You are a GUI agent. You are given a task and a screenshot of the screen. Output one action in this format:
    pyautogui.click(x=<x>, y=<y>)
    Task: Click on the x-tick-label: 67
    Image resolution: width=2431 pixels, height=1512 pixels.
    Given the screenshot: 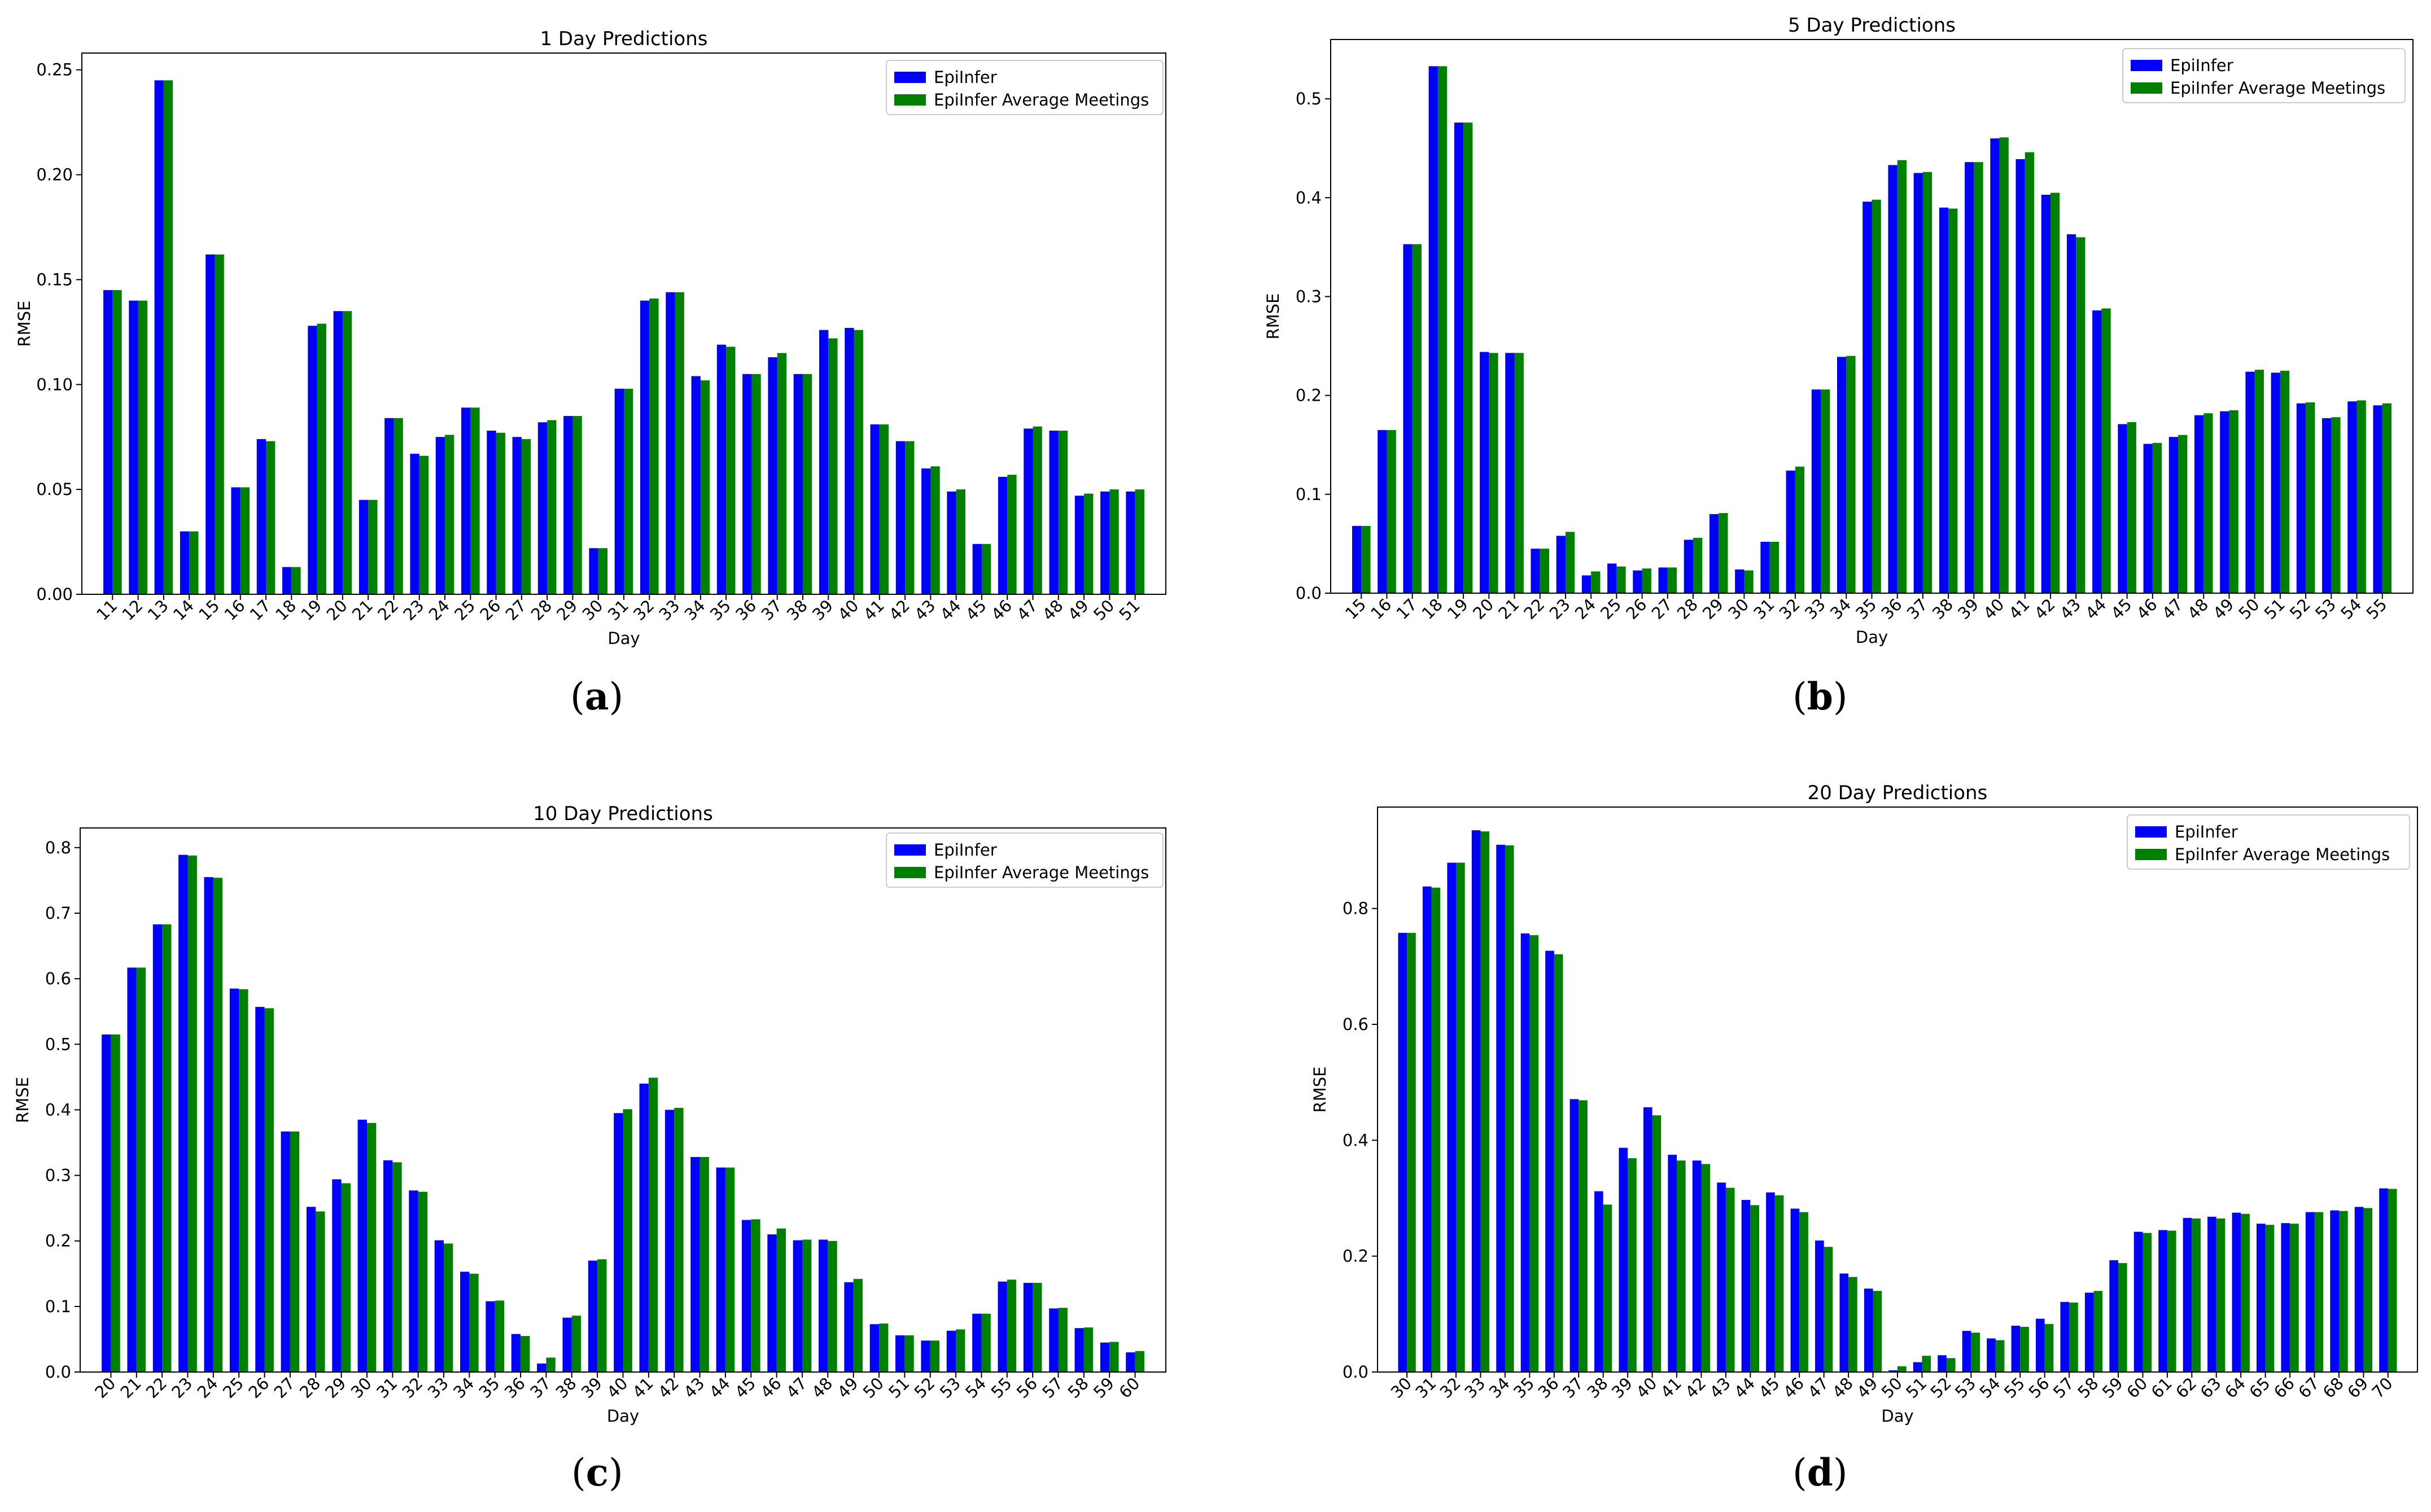 What is the action you would take?
    pyautogui.click(x=2308, y=1388)
    